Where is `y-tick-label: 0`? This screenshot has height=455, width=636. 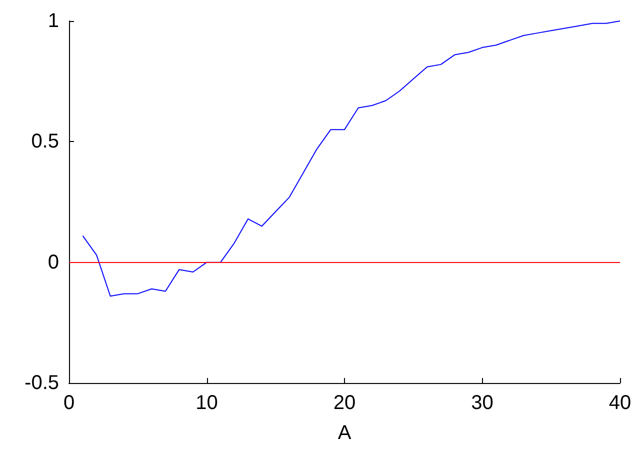 y-tick-label: 0 is located at coordinates (53, 262).